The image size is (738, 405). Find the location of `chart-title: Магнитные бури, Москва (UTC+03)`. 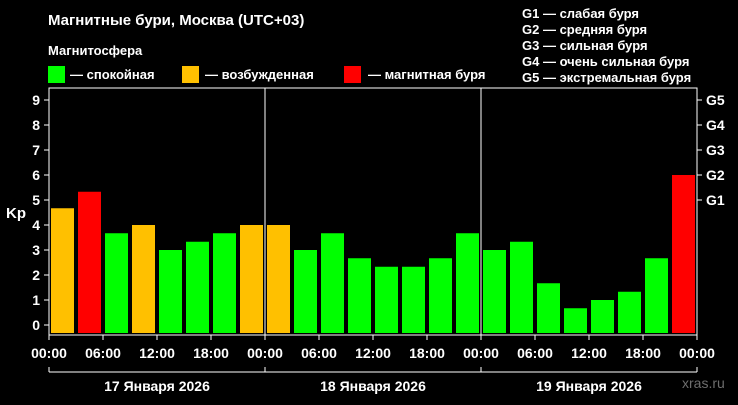

chart-title: Магнитные бури, Москва (UTC+03) is located at coordinates (176, 20).